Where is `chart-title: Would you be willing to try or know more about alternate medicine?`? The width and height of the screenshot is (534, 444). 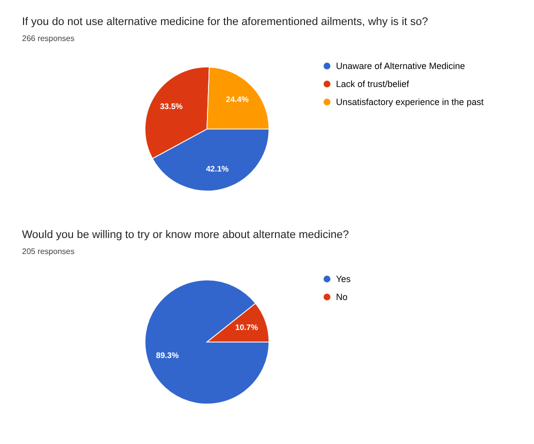 chart-title: Would you be willing to try or know more about alternate medicine? is located at coordinates (185, 235).